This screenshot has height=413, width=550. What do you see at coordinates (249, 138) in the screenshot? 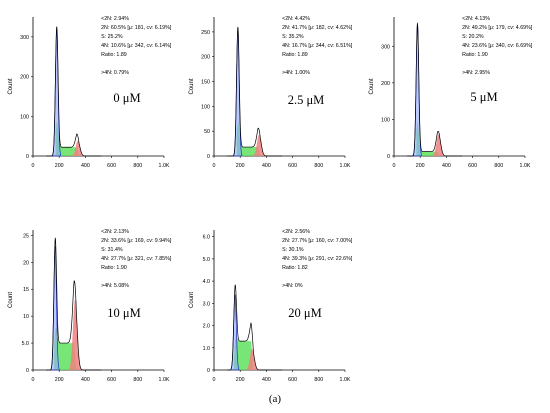
I see `s-phase-area` at bounding box center [249, 138].